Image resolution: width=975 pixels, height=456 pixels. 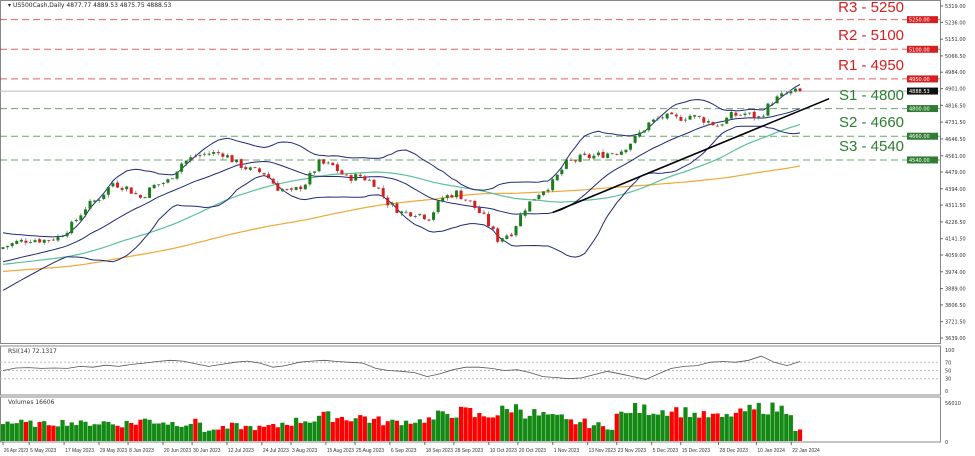 I want to click on level-tag, so click(x=922, y=160).